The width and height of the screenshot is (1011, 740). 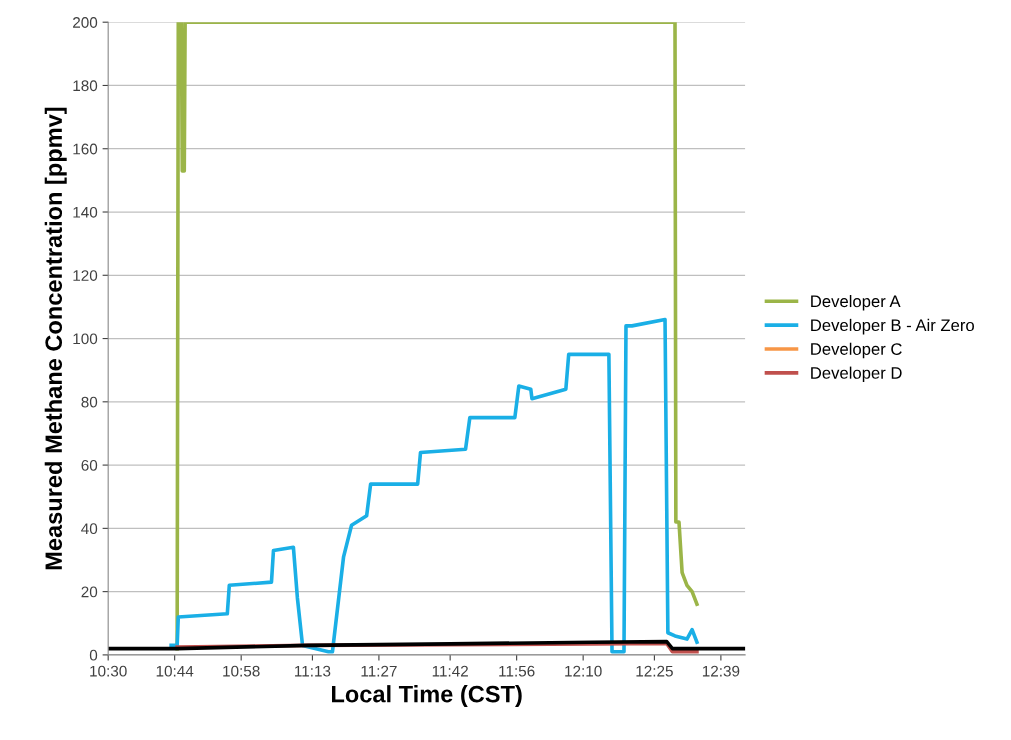 What do you see at coordinates (427, 696) in the screenshot?
I see `x-axis-title: Local Time (CST)` at bounding box center [427, 696].